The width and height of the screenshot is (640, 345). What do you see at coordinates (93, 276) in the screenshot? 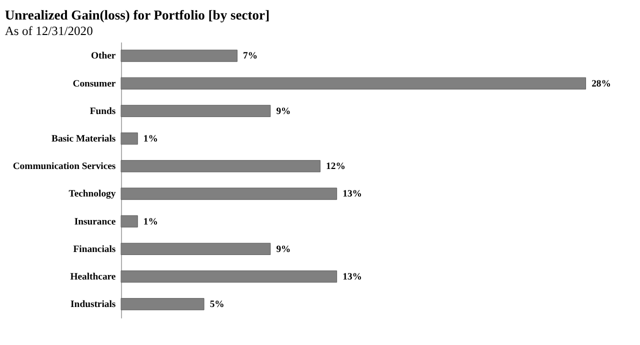
I see `y-tick-label: Healthcare` at bounding box center [93, 276].